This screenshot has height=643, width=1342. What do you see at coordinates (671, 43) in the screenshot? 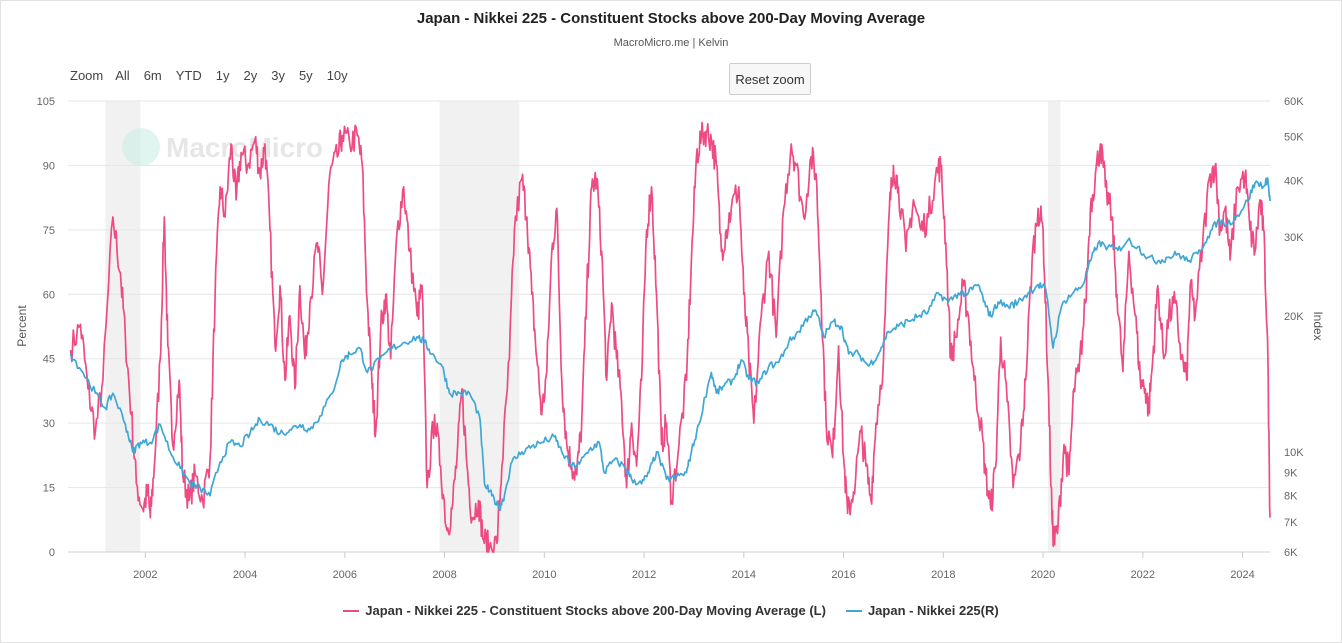
I see `chart-subtitle: MacroMicro.me | Kelvin` at bounding box center [671, 43].